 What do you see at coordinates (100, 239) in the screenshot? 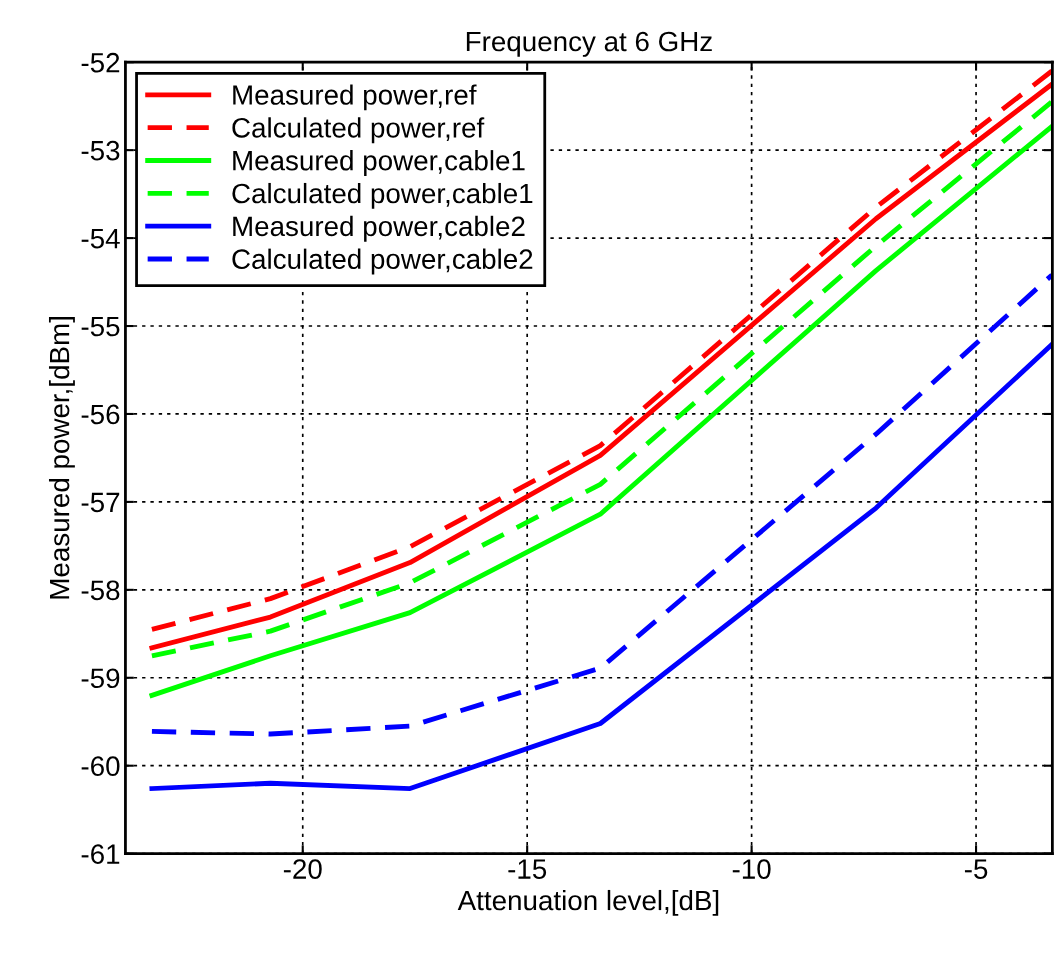
I see `y-tick-label: -54` at bounding box center [100, 239].